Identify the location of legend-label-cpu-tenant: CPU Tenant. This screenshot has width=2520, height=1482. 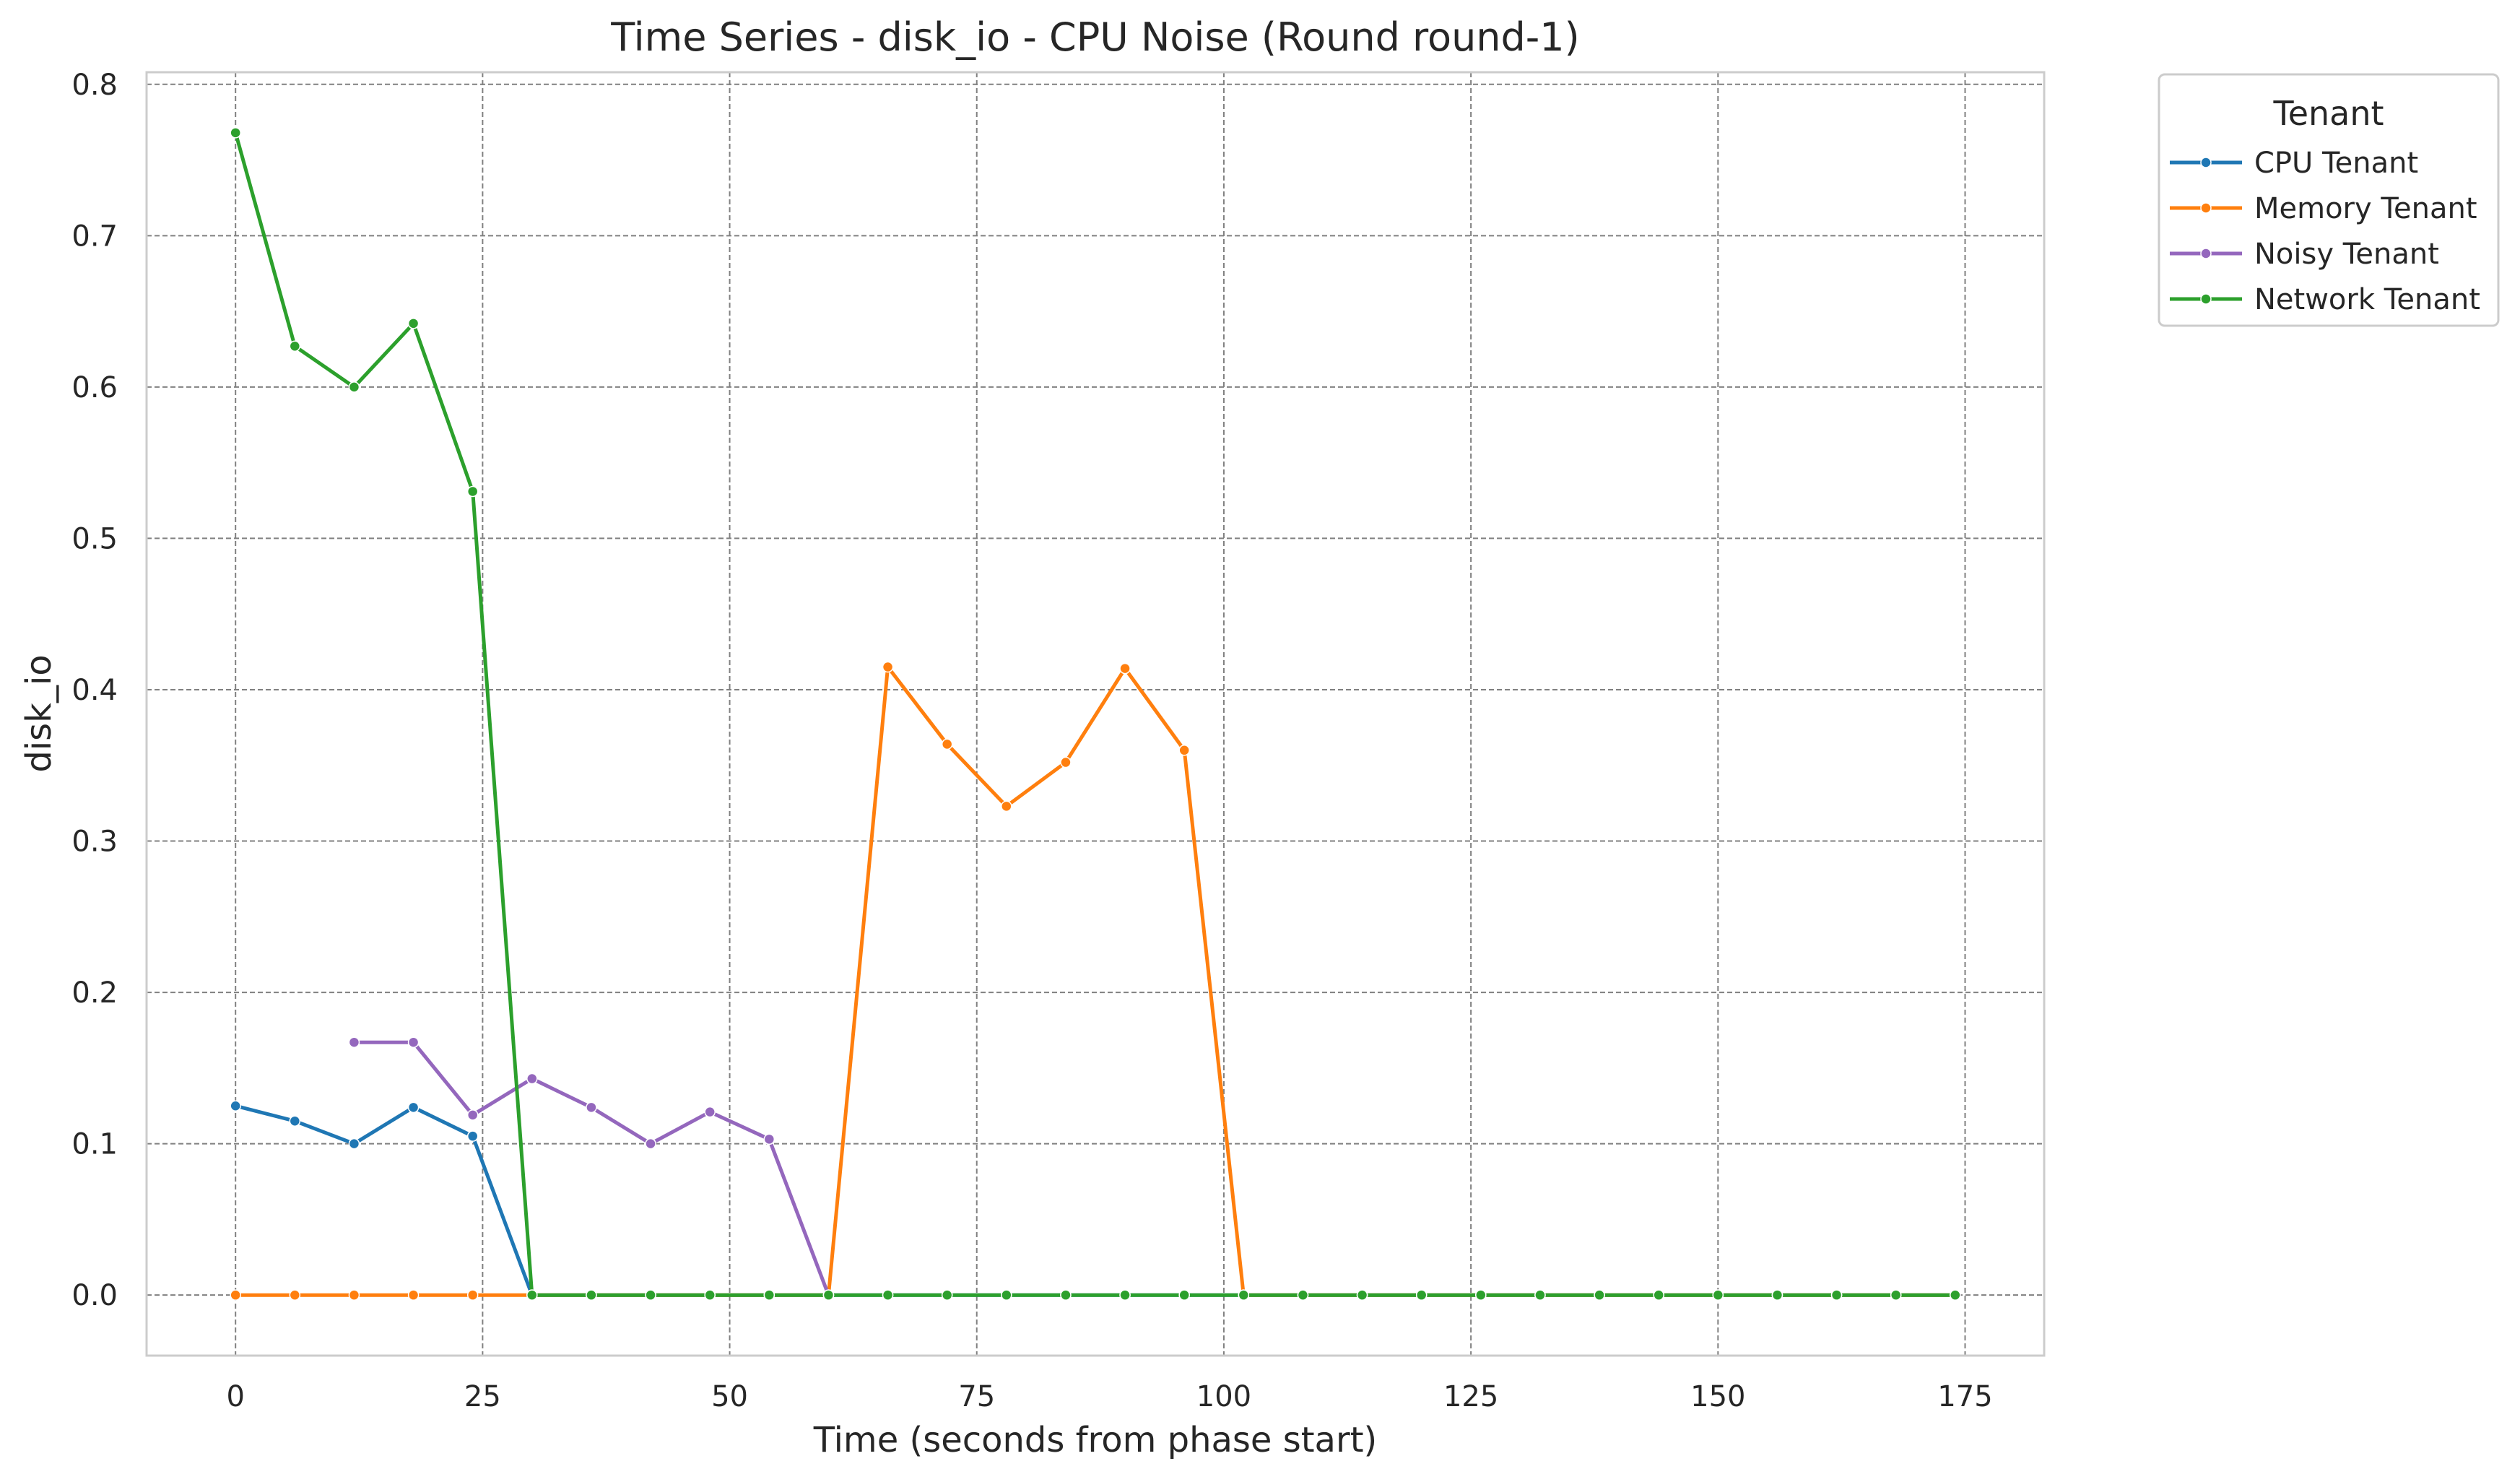
(2336, 163).